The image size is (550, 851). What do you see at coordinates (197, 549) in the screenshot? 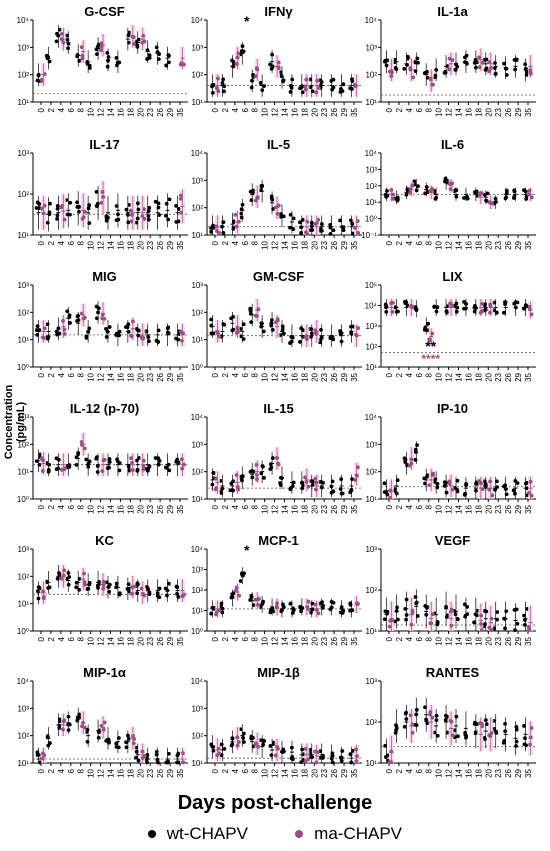
I see `y-tick-label: 10⁴` at bounding box center [197, 549].